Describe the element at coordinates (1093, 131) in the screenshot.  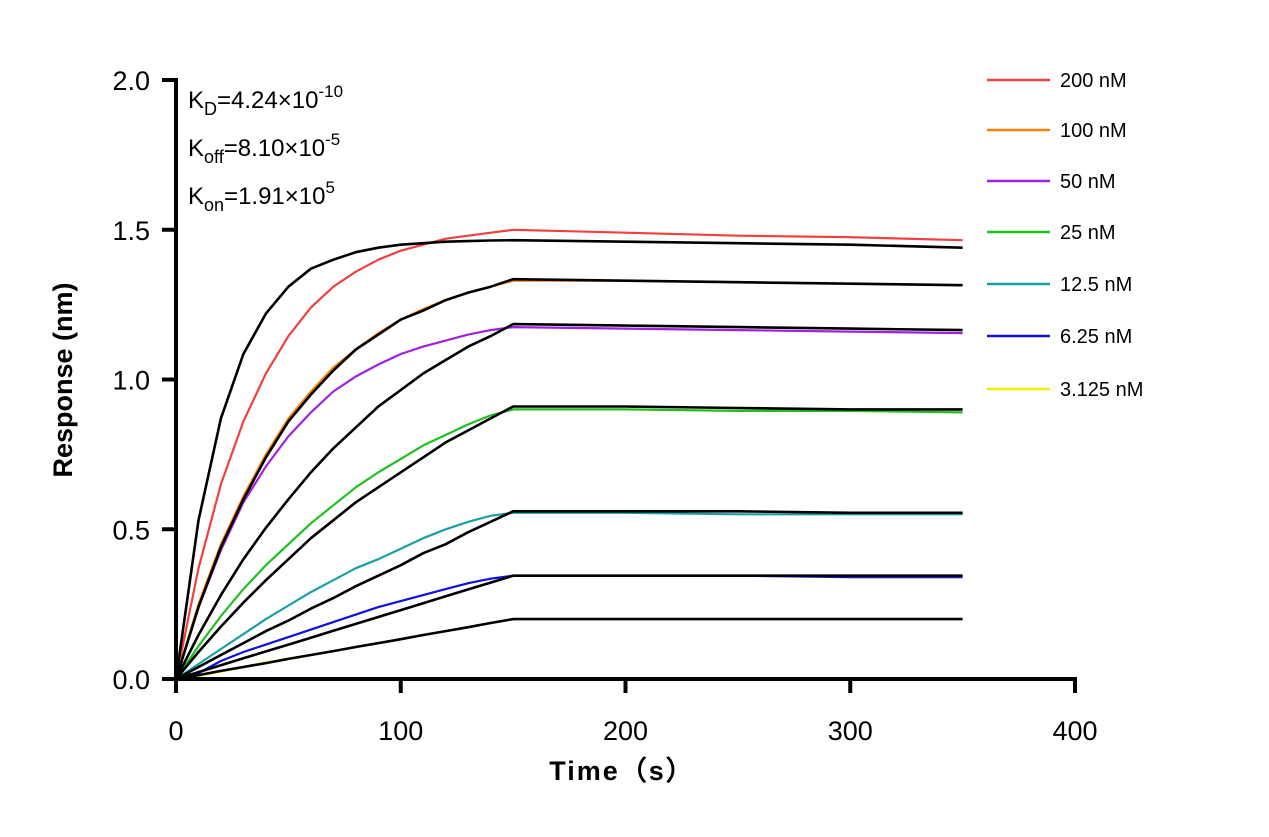
I see `legend-label: 100 nM` at that location.